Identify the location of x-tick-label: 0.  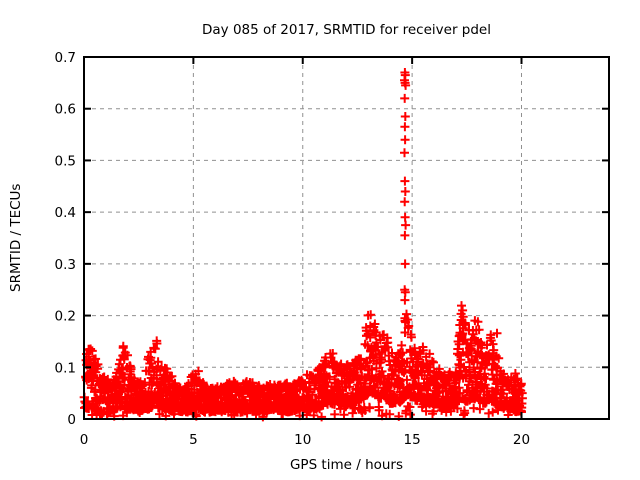
(84, 440).